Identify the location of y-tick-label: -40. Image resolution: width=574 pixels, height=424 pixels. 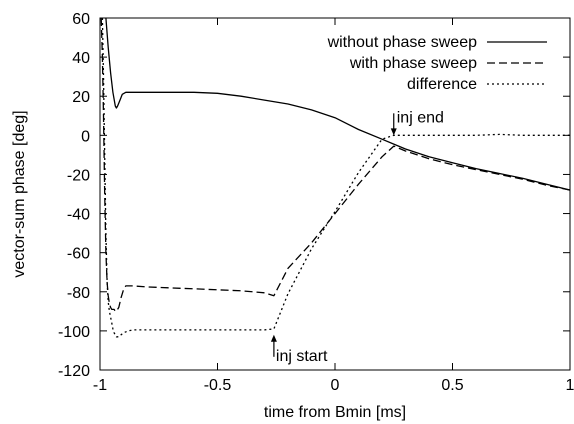
(78, 215).